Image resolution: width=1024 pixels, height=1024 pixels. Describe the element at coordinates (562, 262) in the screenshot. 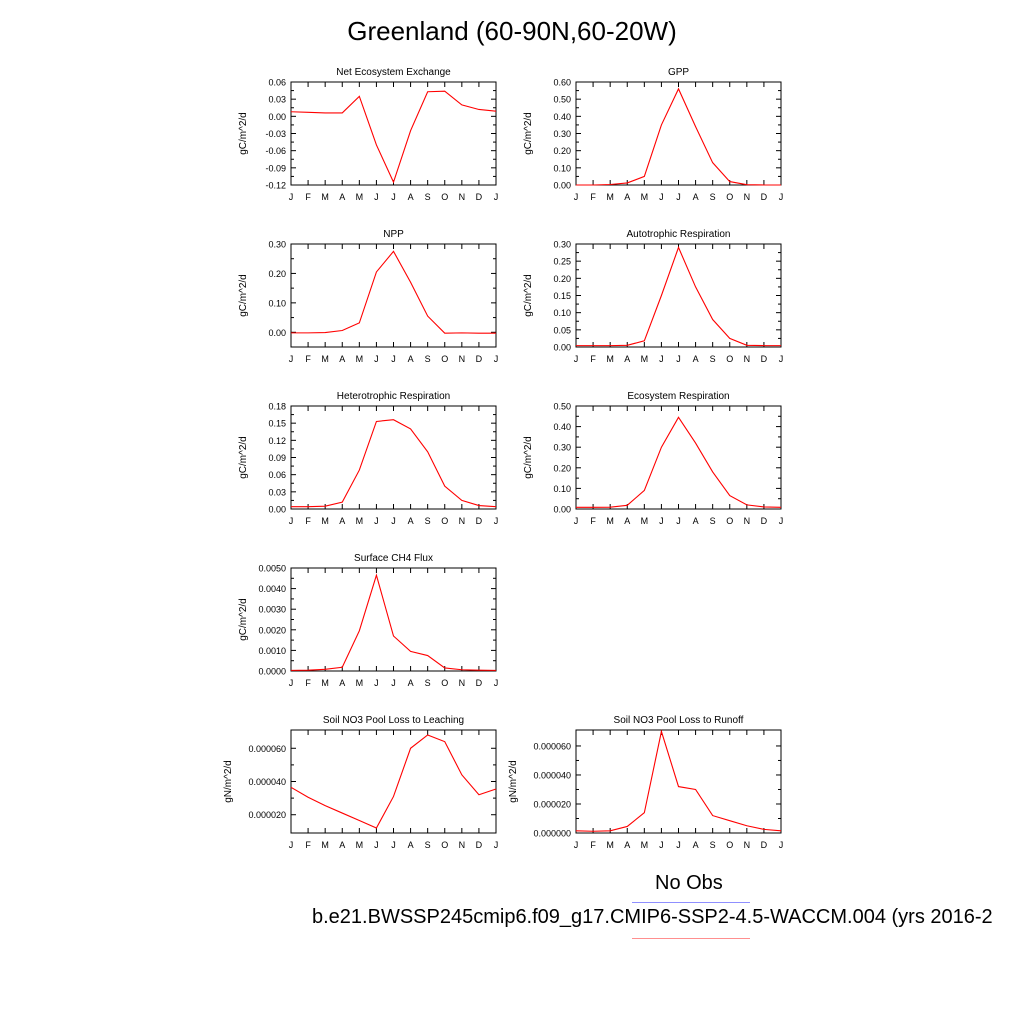

I see `y-tick-label: 0.25` at that location.